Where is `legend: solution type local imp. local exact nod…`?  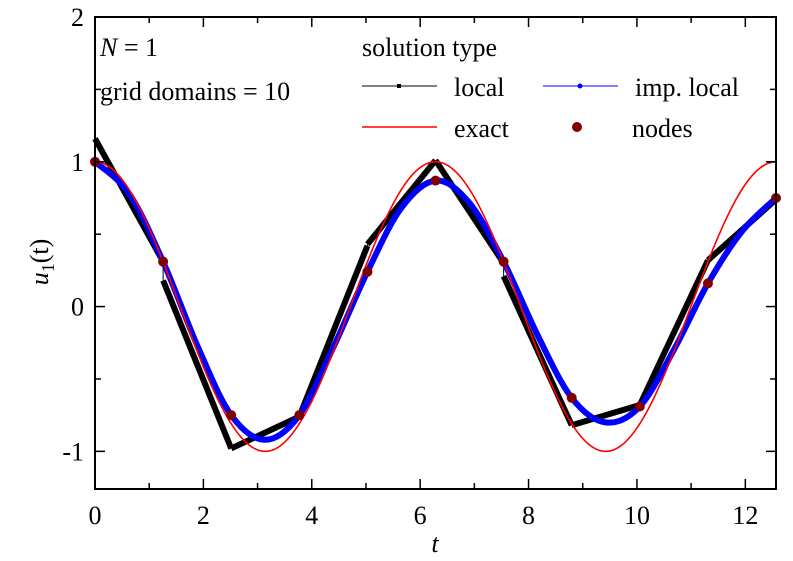
legend: solution type local imp. local exact nod… is located at coordinates (550, 88).